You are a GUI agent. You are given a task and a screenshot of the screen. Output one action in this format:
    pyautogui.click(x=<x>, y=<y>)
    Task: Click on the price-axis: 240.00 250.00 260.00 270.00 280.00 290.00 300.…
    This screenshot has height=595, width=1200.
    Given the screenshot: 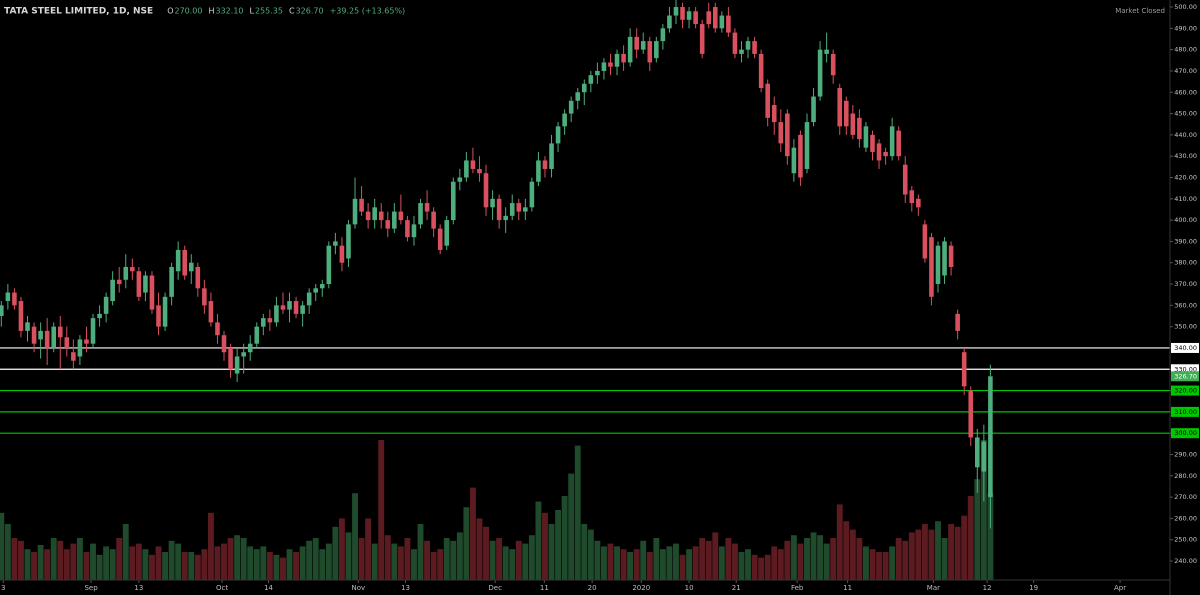 What is the action you would take?
    pyautogui.click(x=1184, y=297)
    